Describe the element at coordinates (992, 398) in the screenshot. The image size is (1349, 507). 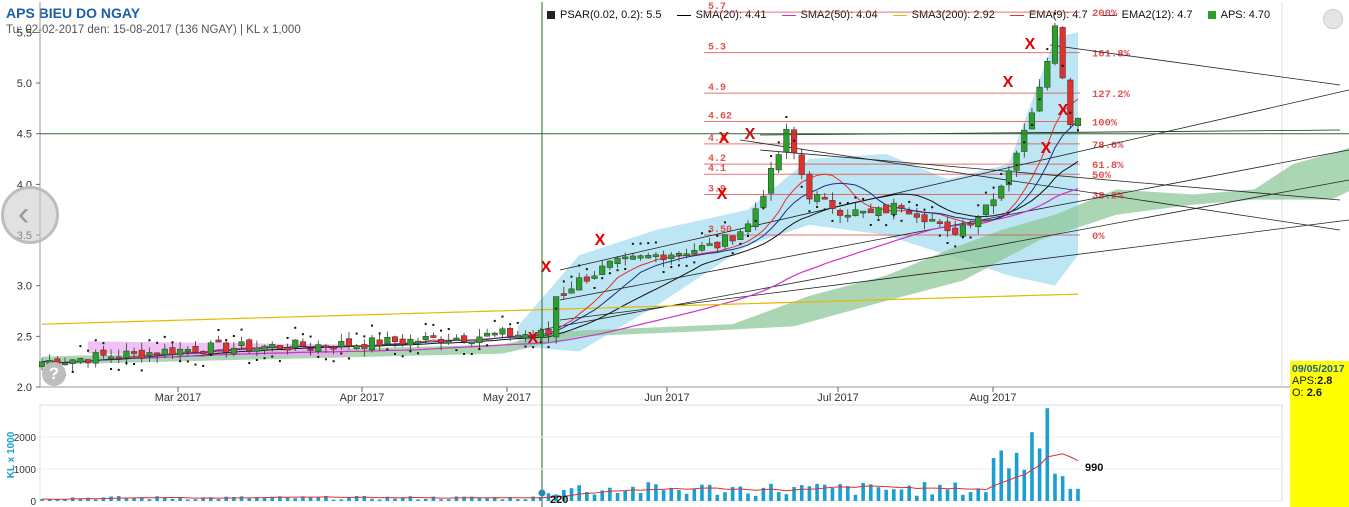
I see `time-tick-label: Aug 2017` at that location.